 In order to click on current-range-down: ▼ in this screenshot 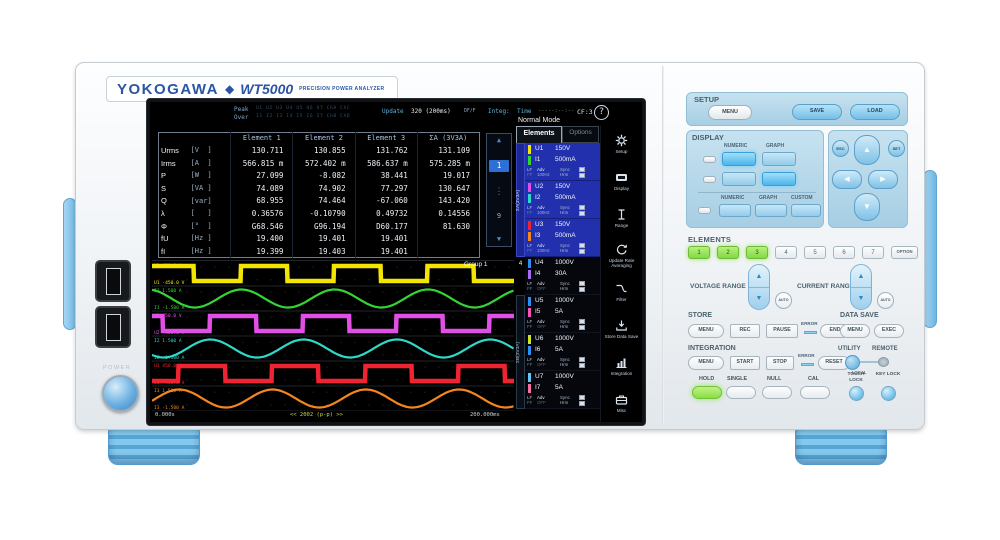, I will do `click(861, 298)`.